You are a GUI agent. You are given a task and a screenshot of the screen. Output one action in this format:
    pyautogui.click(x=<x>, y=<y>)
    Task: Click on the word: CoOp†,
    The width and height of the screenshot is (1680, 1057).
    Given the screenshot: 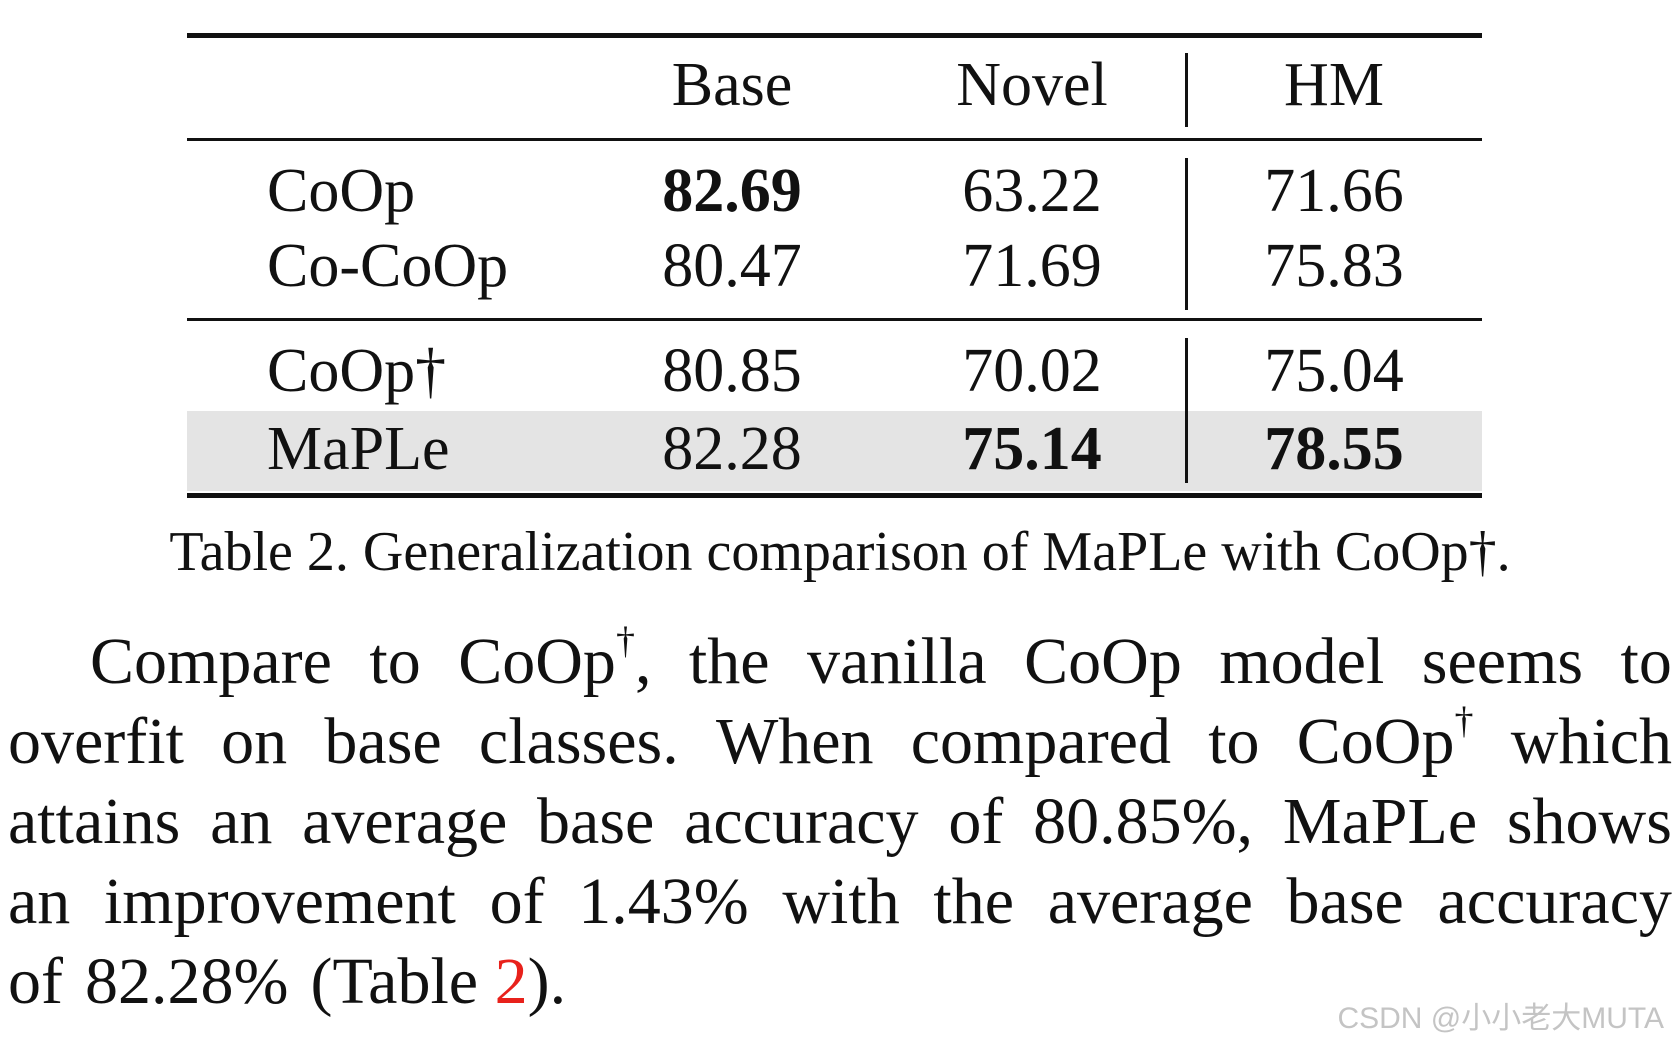 What is the action you would take?
    pyautogui.click(x=555, y=659)
    